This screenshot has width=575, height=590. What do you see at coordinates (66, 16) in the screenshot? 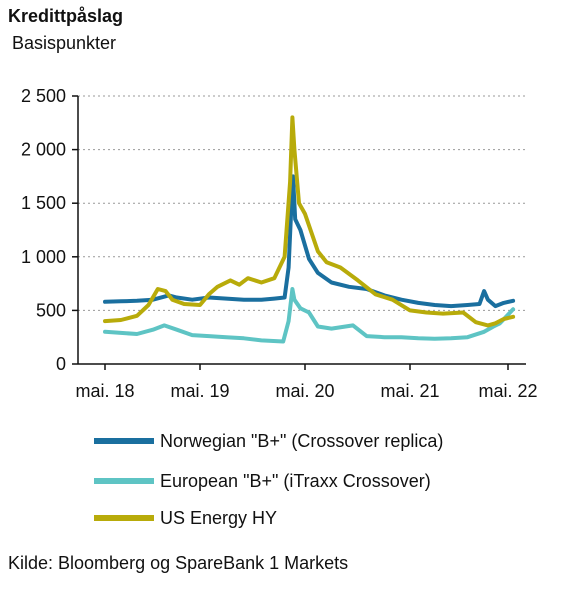
I see `chart-title: Kredittpåslag` at bounding box center [66, 16].